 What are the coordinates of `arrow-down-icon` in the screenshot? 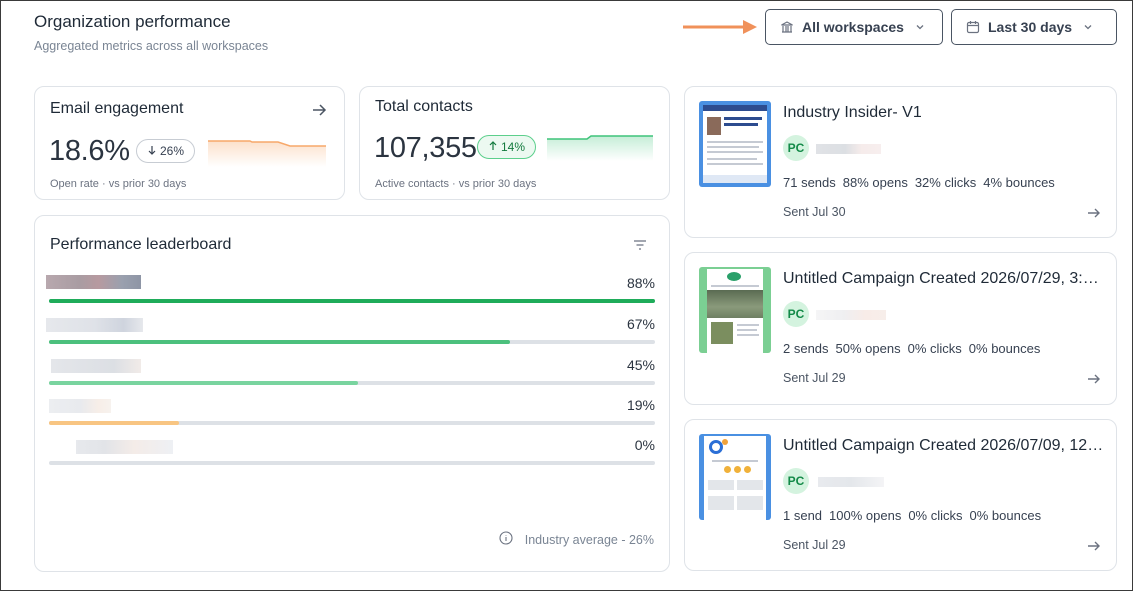 It's located at (152, 151).